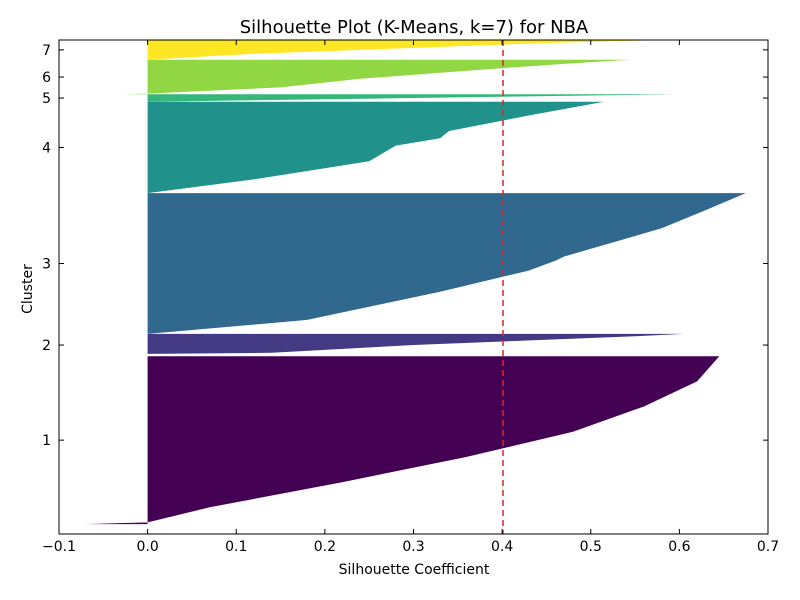 This screenshot has width=800, height=600. I want to click on y-tick-label: 6, so click(46, 78).